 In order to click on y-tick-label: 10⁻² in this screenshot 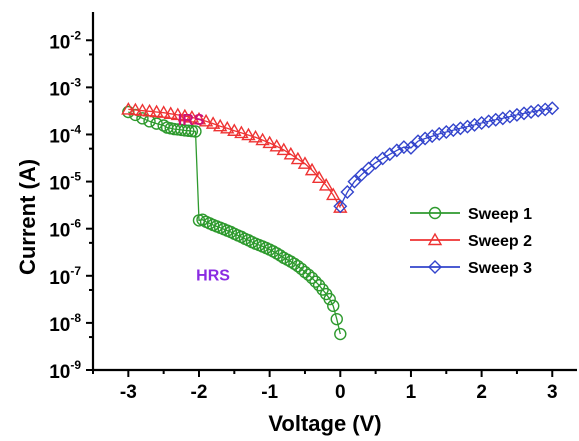, I will do `click(65, 40)`.